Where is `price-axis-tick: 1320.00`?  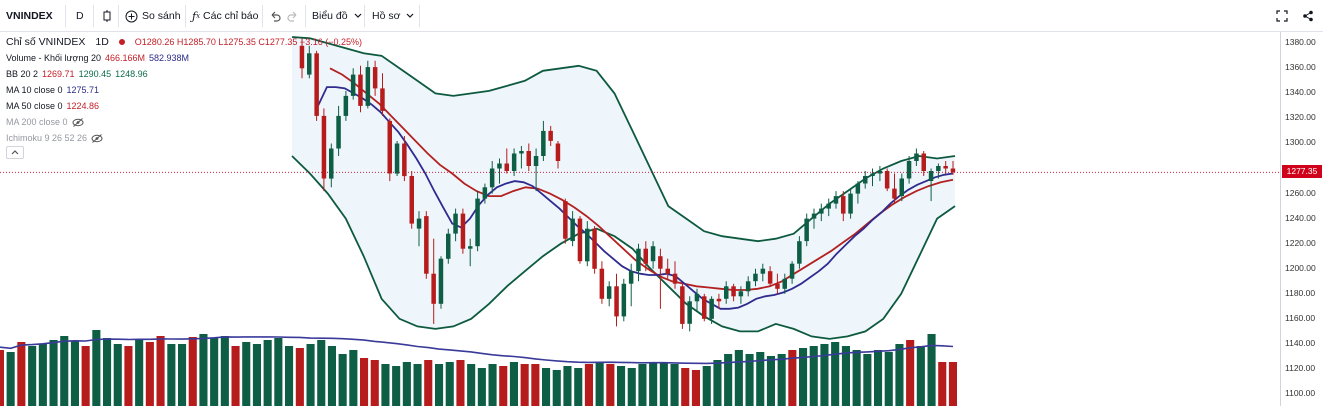
price-axis-tick: 1320.00 is located at coordinates (1300, 117).